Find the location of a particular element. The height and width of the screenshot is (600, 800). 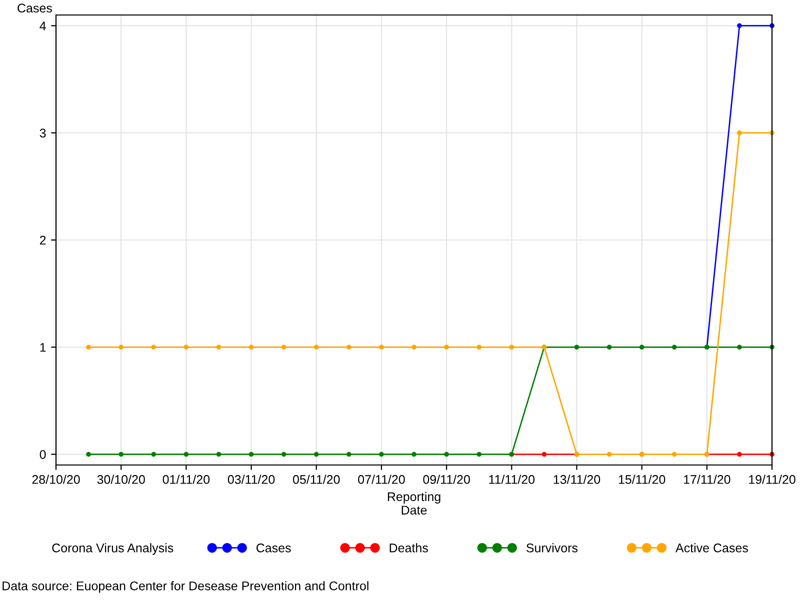

x-tick-label: 11/11/20 is located at coordinates (512, 479).